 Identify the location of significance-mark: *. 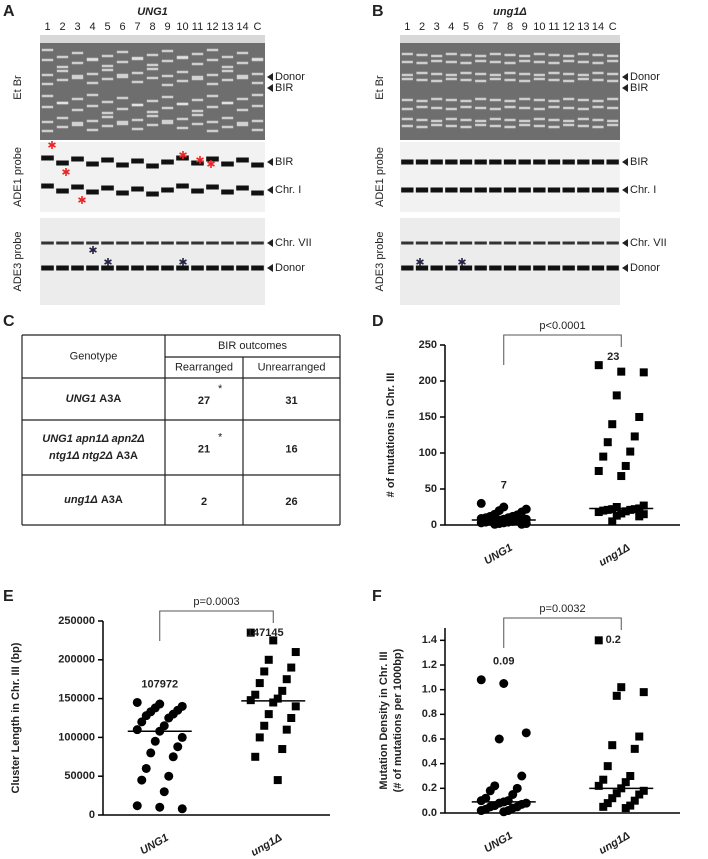
(220, 437).